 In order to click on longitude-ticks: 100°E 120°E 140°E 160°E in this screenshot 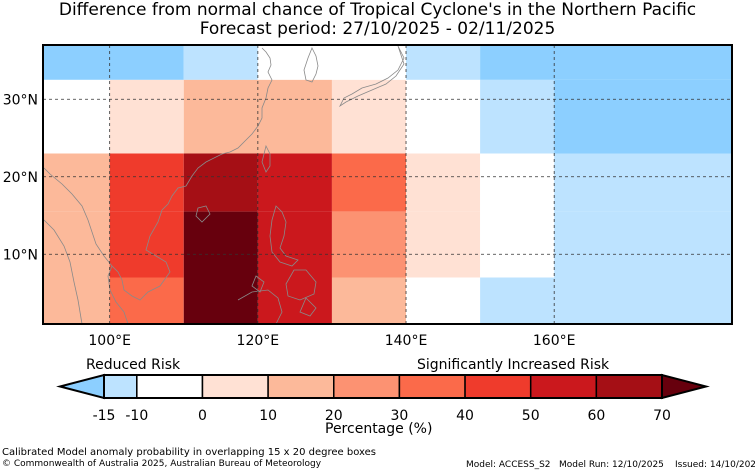, I will do `click(331, 341)`.